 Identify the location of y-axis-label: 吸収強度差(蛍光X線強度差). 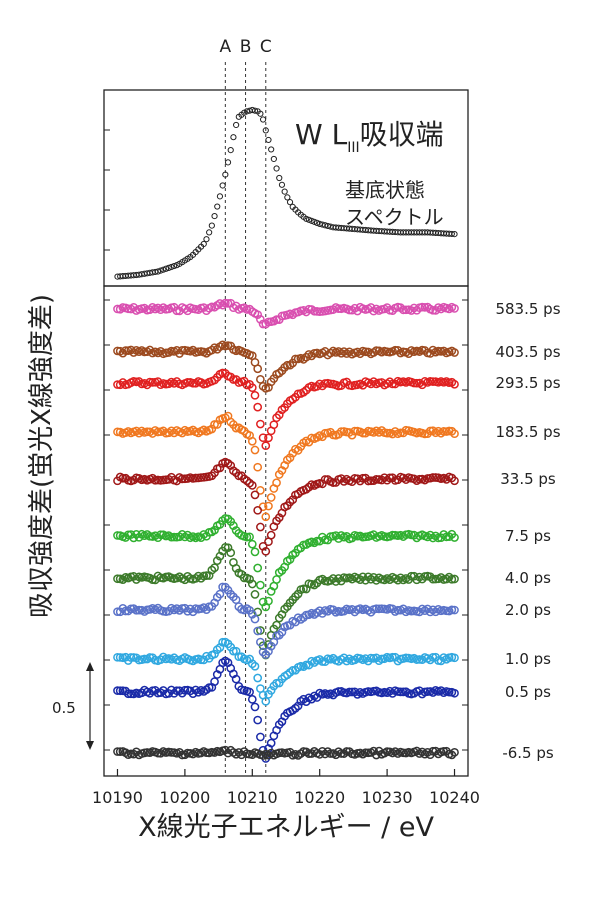
(42, 456).